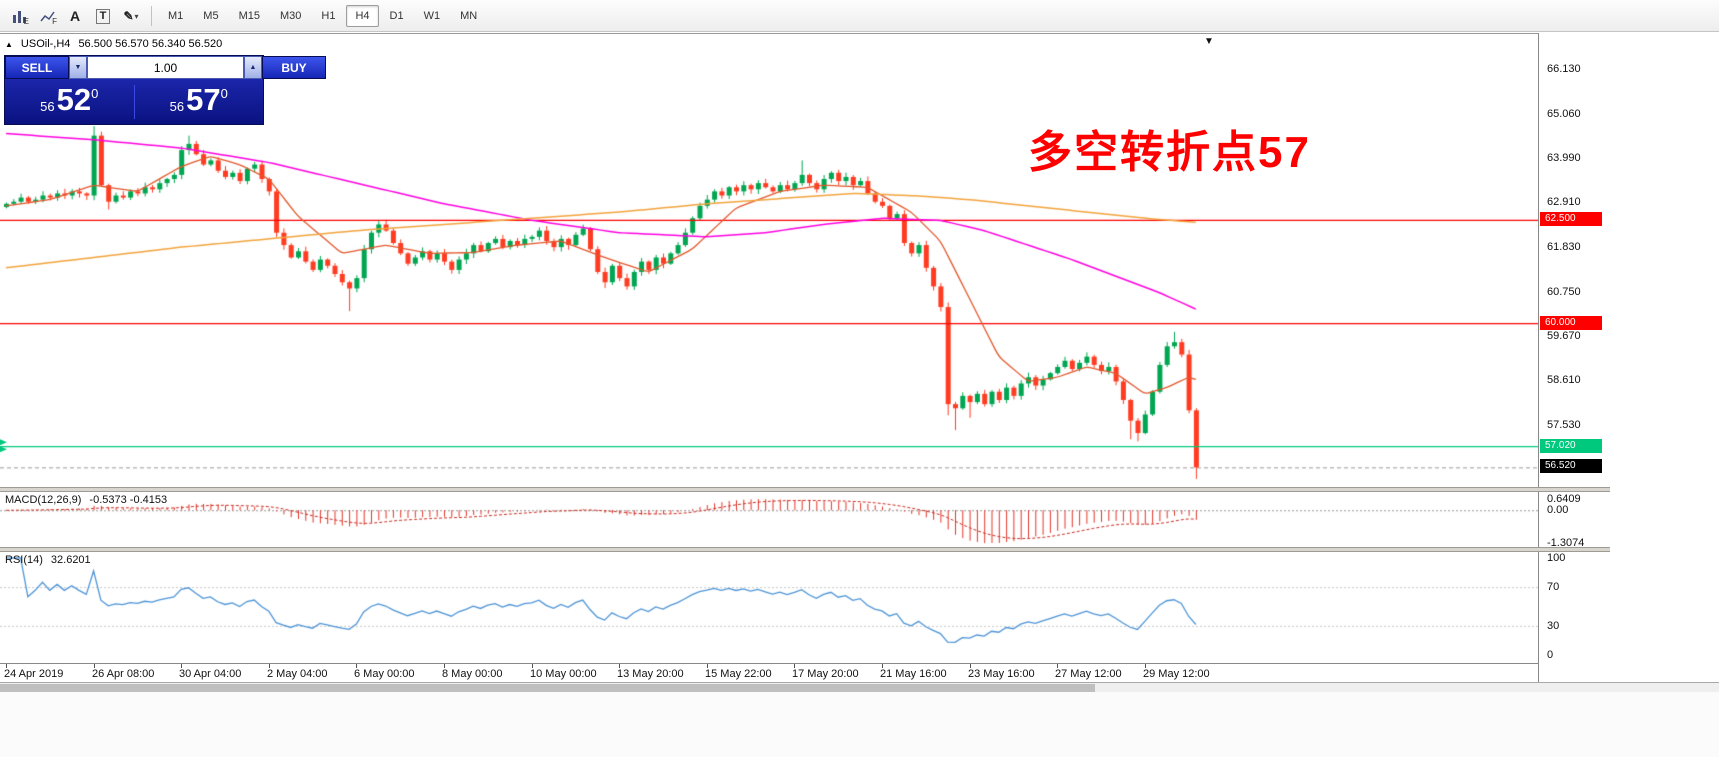 This screenshot has height=757, width=1719. Describe the element at coordinates (1209, 41) in the screenshot. I see `chart-shift-marker-icon: ▼` at that location.